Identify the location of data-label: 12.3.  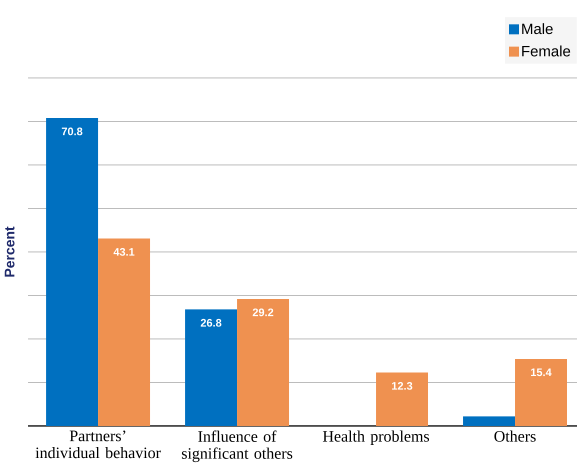
(402, 386).